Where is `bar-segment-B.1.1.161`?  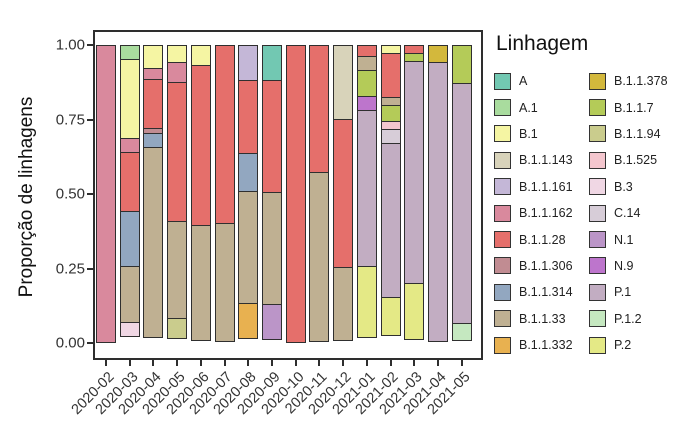
bar-segment-B.1.1.161 is located at coordinates (248, 63).